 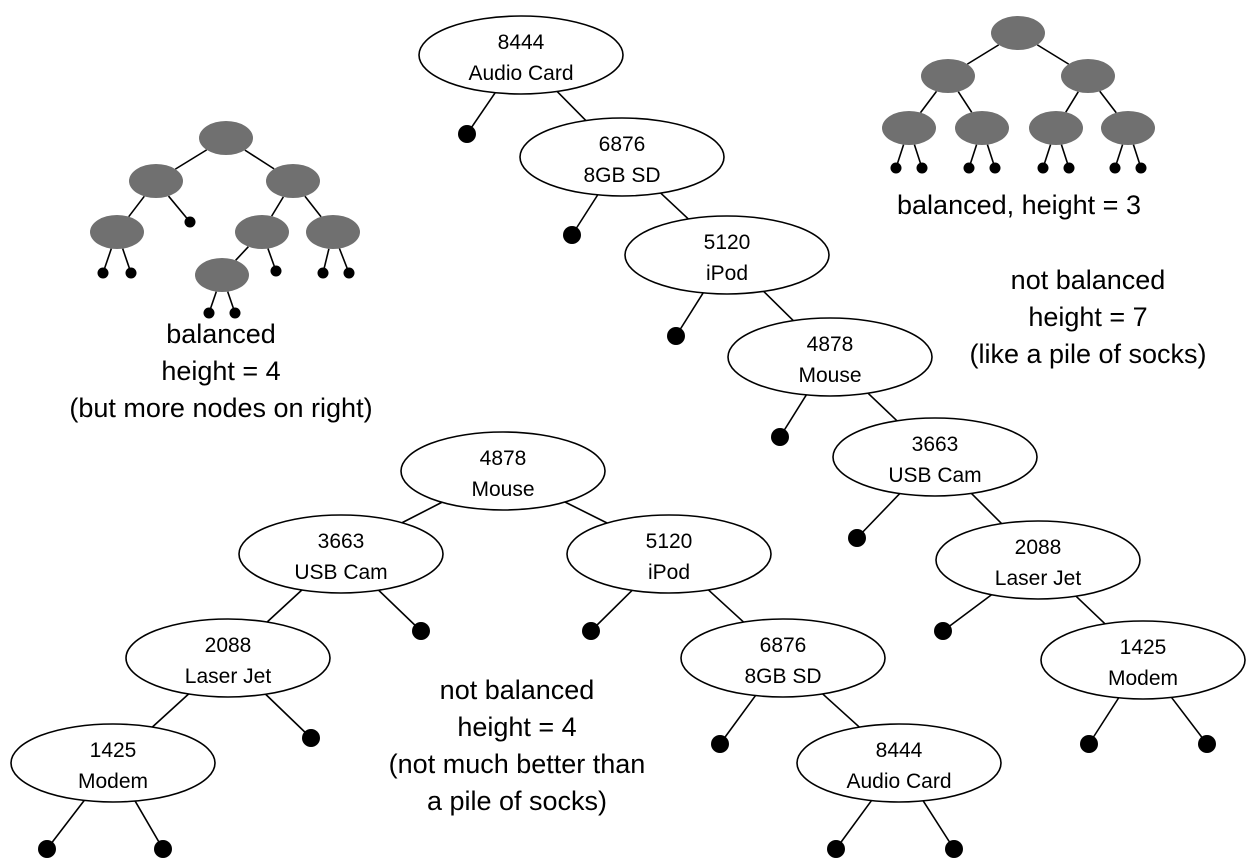 What do you see at coordinates (340, 572) in the screenshot?
I see `node-name: USB Cam` at bounding box center [340, 572].